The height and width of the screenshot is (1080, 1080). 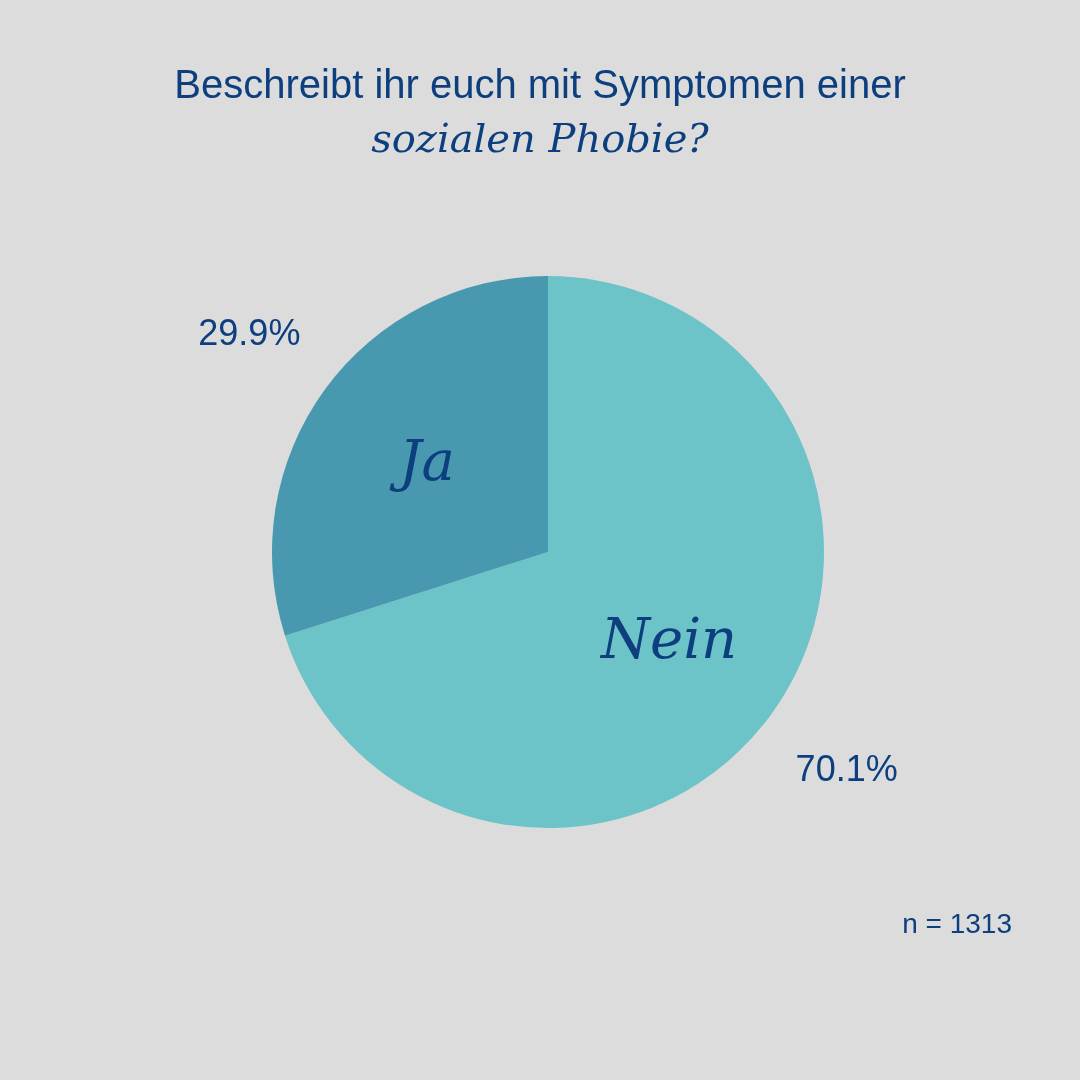 What do you see at coordinates (422, 461) in the screenshot?
I see `slice-label: Ja` at bounding box center [422, 461].